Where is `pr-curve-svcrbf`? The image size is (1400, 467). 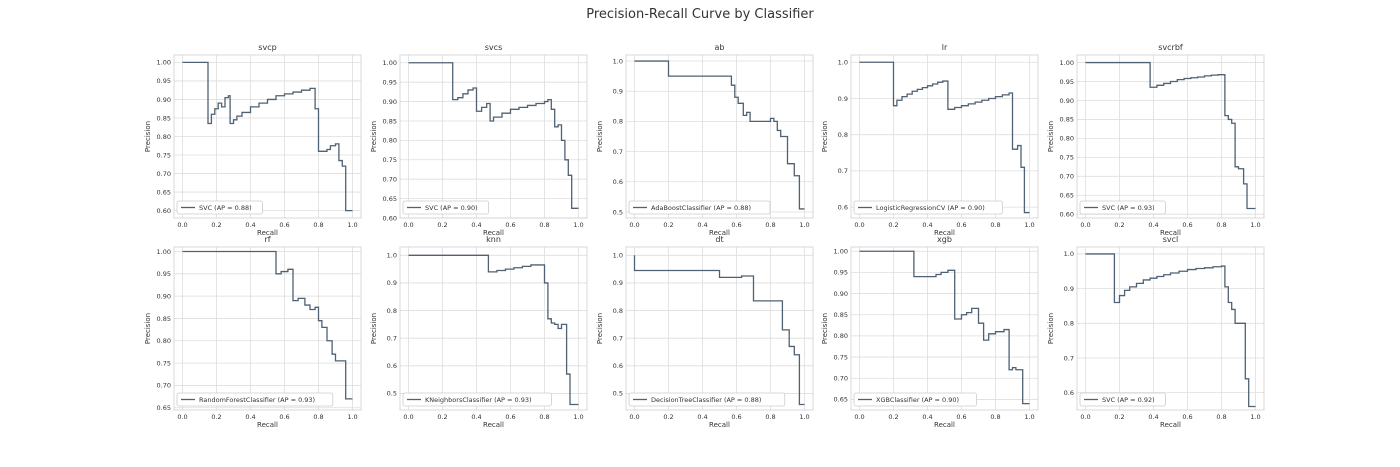
pr-curve-svcrbf is located at coordinates (1170, 135).